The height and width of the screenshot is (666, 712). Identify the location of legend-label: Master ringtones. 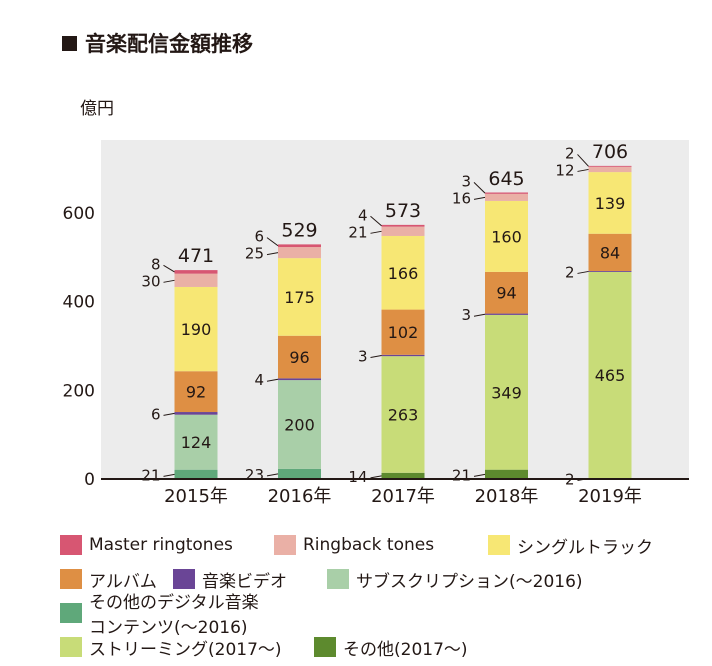
(161, 545).